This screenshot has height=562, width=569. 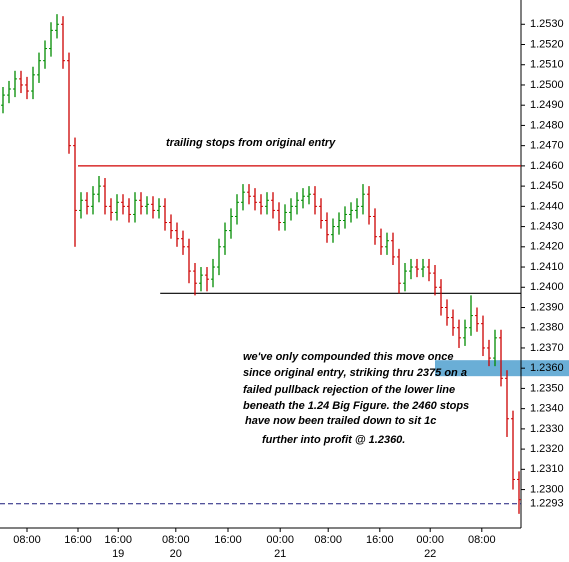 What do you see at coordinates (340, 421) in the screenshot?
I see `annotation: have now been trailed down to sit 1c` at bounding box center [340, 421].